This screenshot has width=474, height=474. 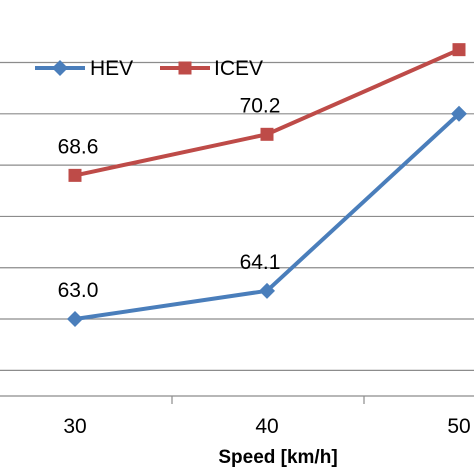 What do you see at coordinates (78, 146) in the screenshot?
I see `data-label-icev-30: 68.6` at bounding box center [78, 146].